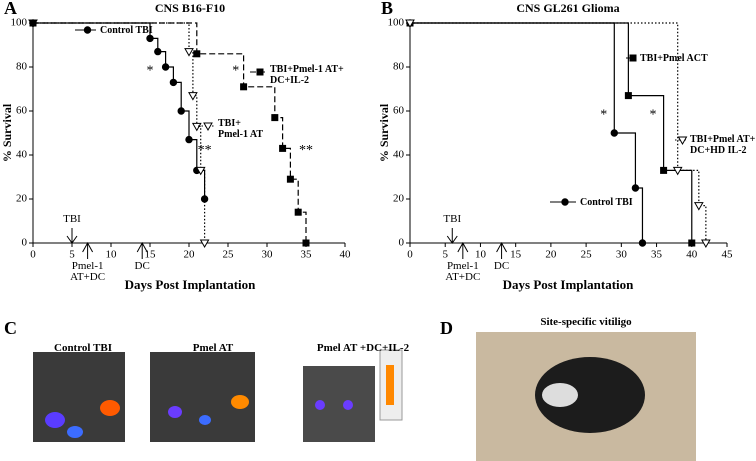  I want to click on panel-letter: D, so click(446, 328).